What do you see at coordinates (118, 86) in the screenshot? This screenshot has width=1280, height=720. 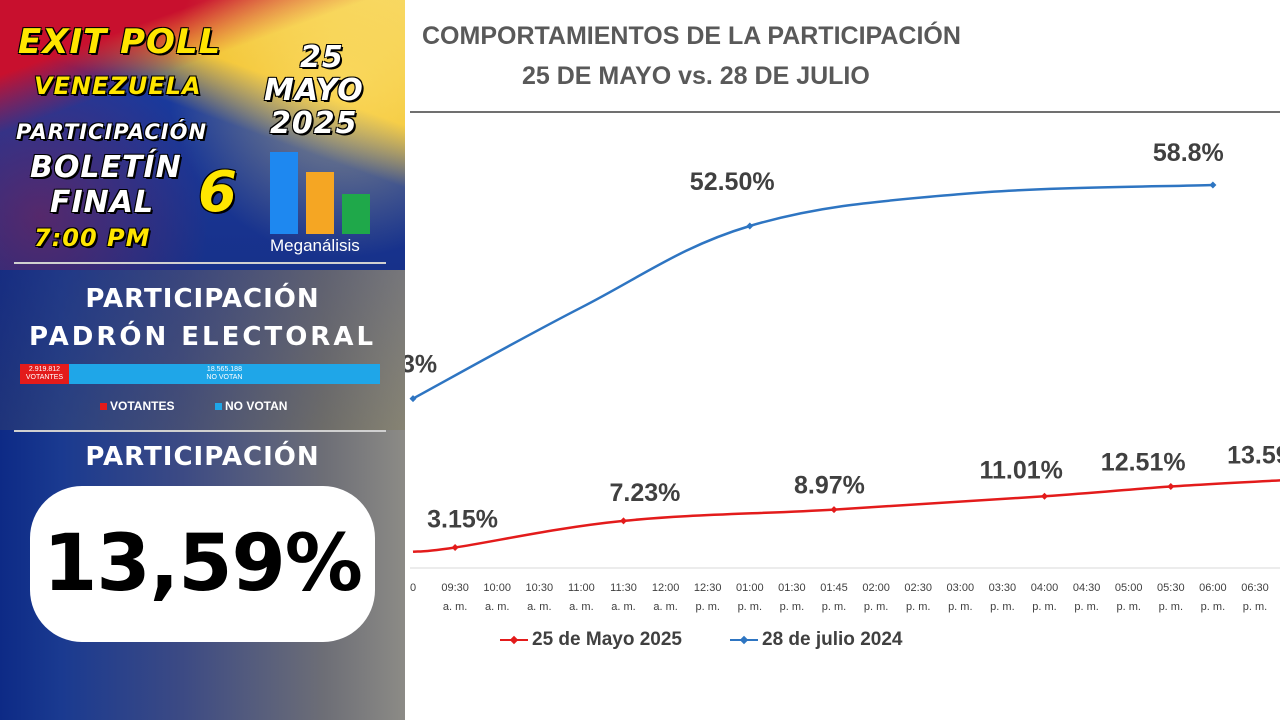 I see `country-title: VENEZUELA` at bounding box center [118, 86].